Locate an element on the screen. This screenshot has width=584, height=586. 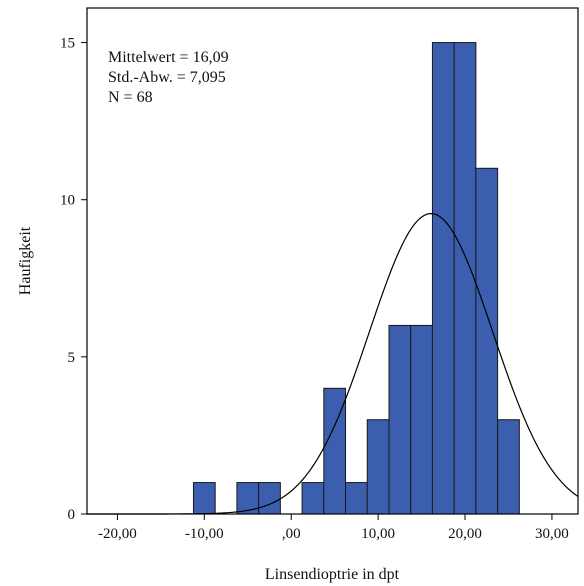
stats-mean: Mittelwert = 16,09 is located at coordinates (168, 57).